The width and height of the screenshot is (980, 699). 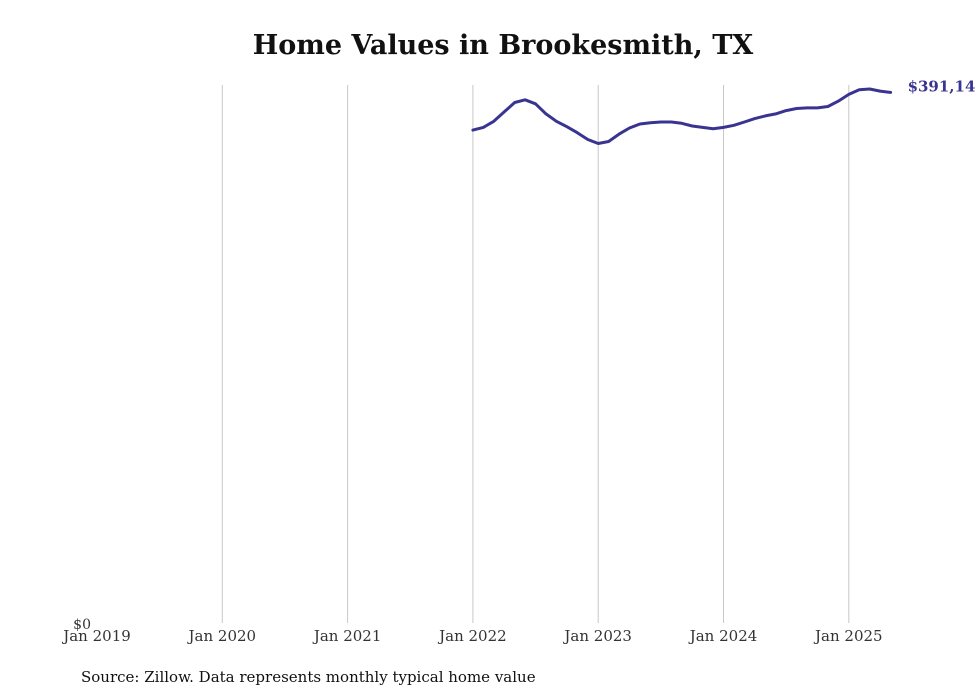 What do you see at coordinates (472, 636) in the screenshot?
I see `x-tick-label: Jan 2022` at bounding box center [472, 636].